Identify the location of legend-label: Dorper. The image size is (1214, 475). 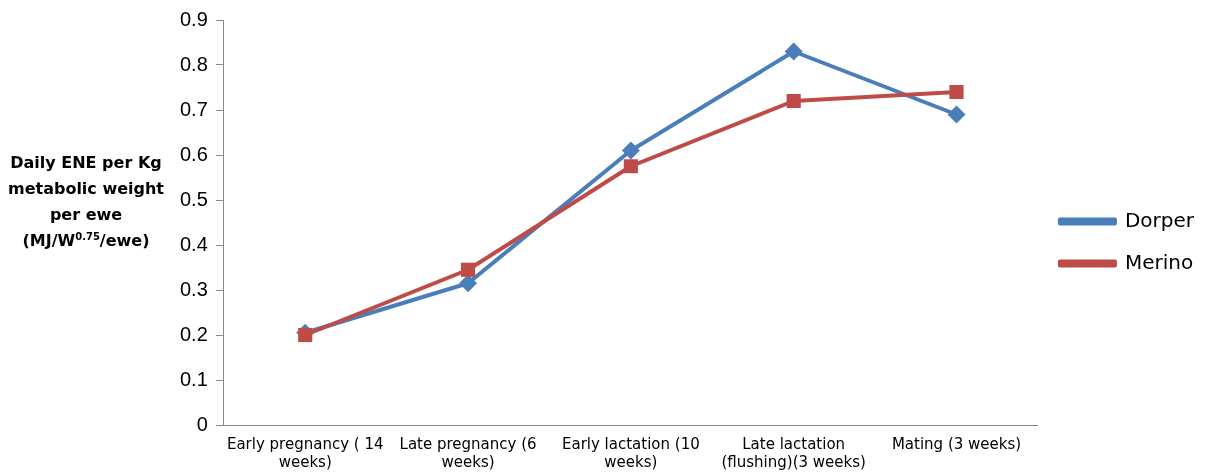
(1159, 219).